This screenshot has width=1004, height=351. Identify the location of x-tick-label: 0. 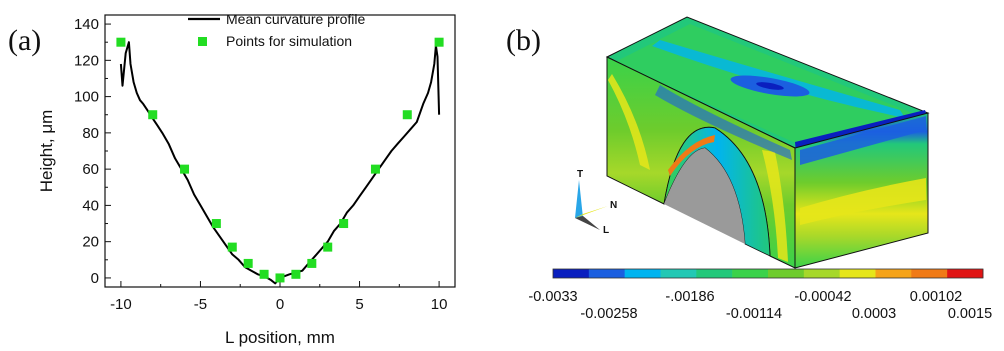
(280, 304).